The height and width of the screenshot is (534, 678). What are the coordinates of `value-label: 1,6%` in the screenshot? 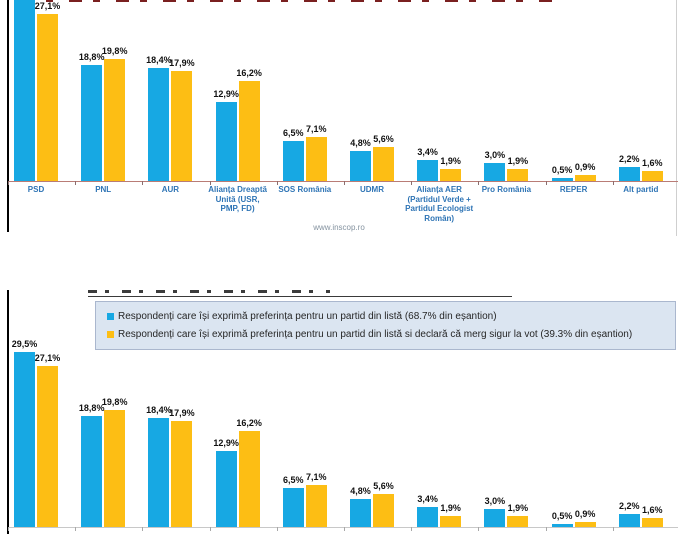 It's located at (652, 163).